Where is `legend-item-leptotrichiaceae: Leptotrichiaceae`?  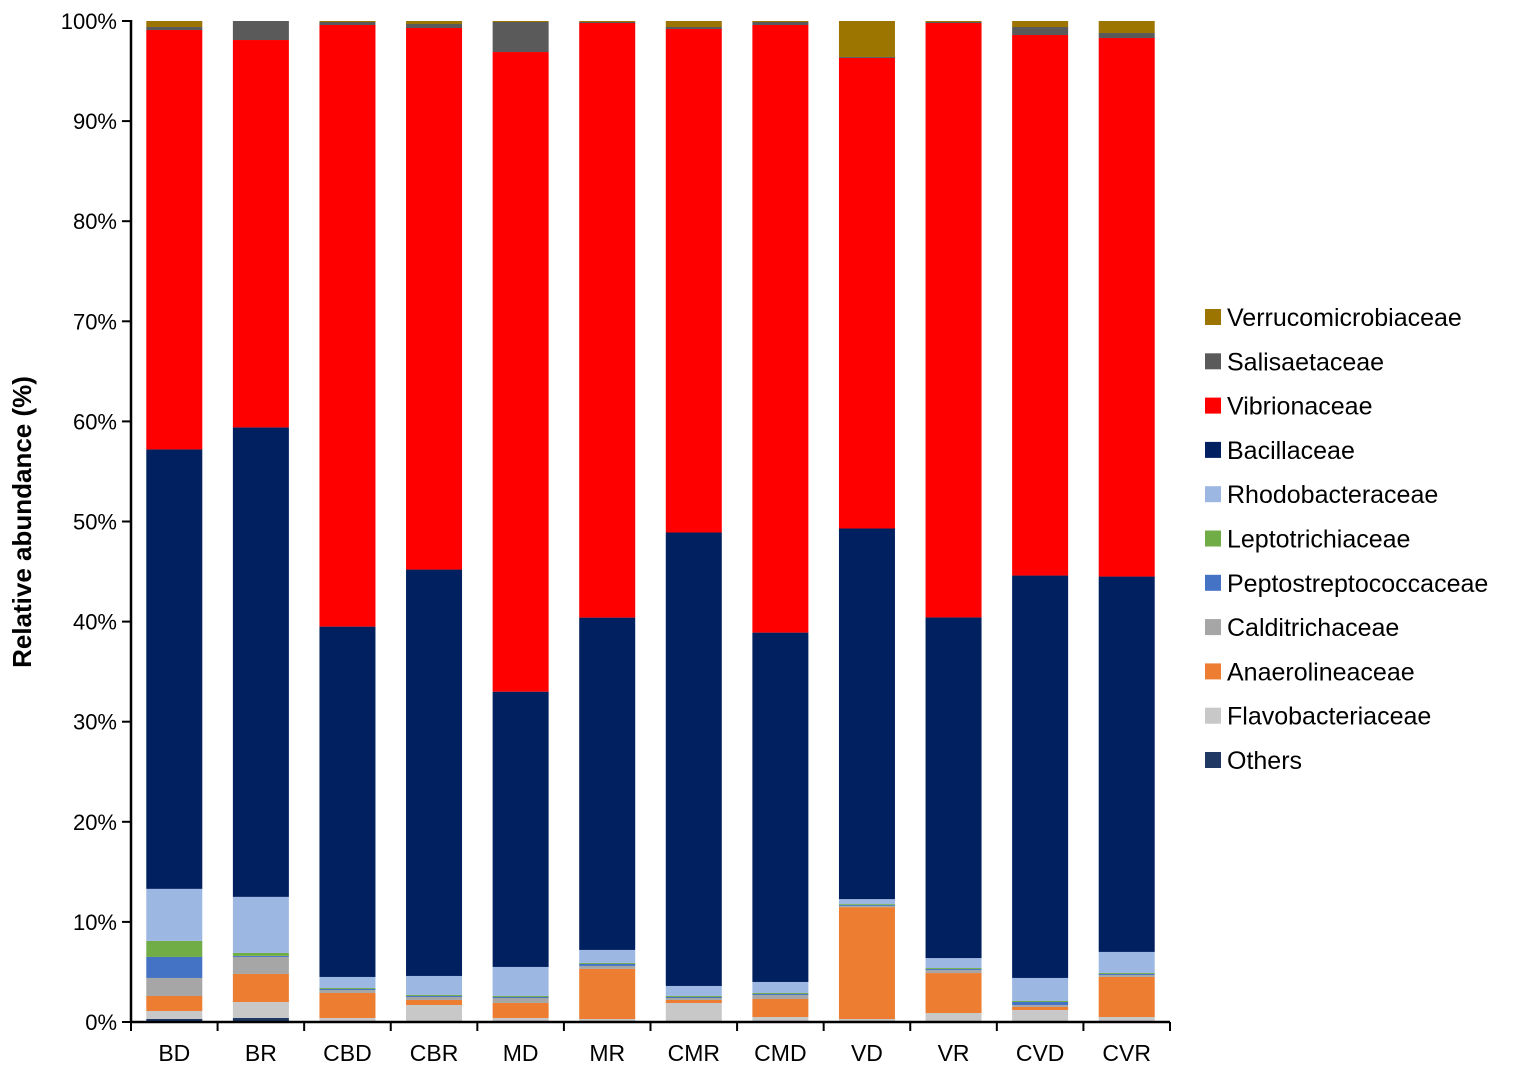 legend-item-leptotrichiaceae: Leptotrichiaceae is located at coordinates (1307, 540).